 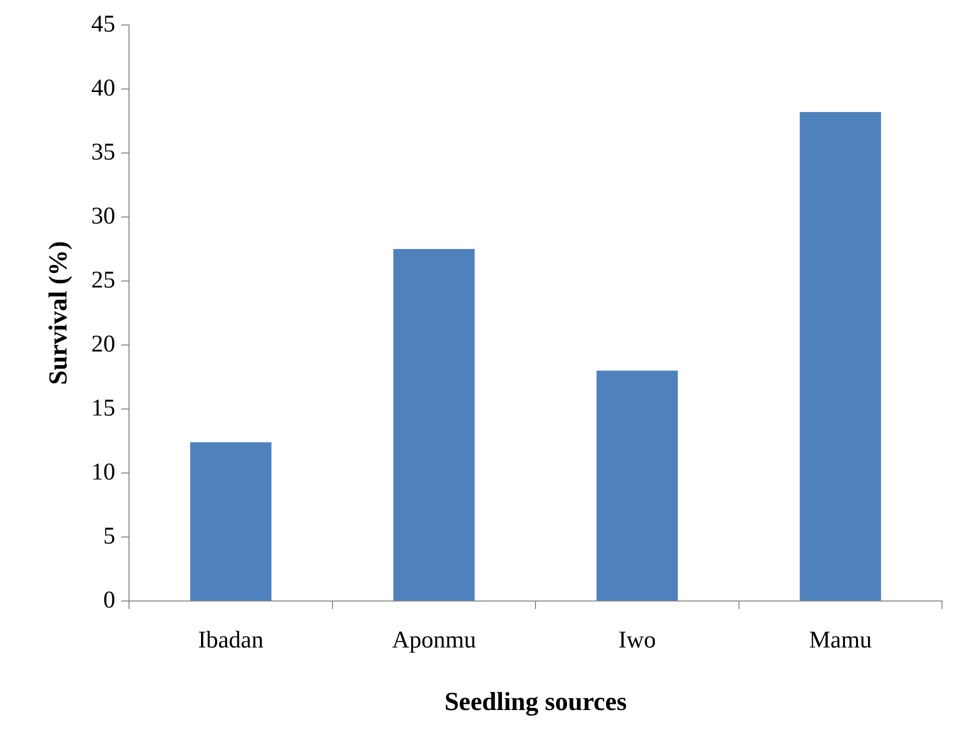 I want to click on y-tick-label: 35, so click(x=103, y=152).